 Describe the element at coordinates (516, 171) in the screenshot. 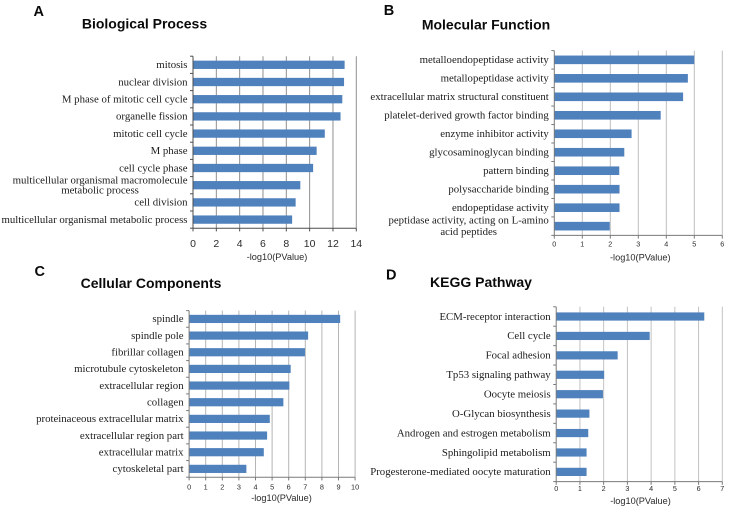

I see `svg-text: pattern binding` at that location.